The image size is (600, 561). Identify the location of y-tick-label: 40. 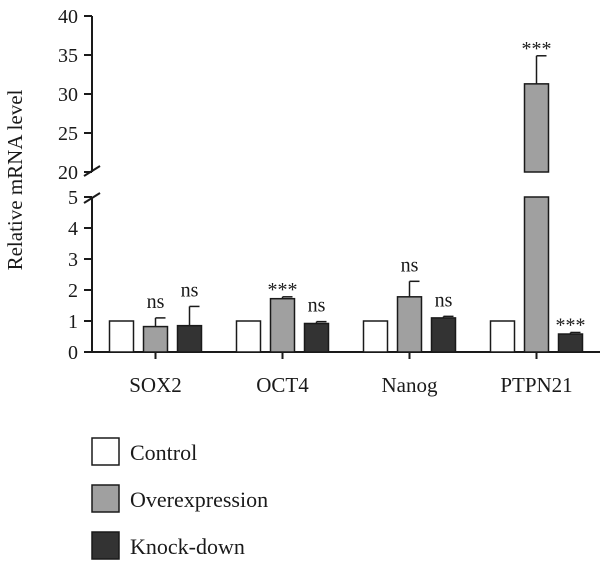
(68, 17).